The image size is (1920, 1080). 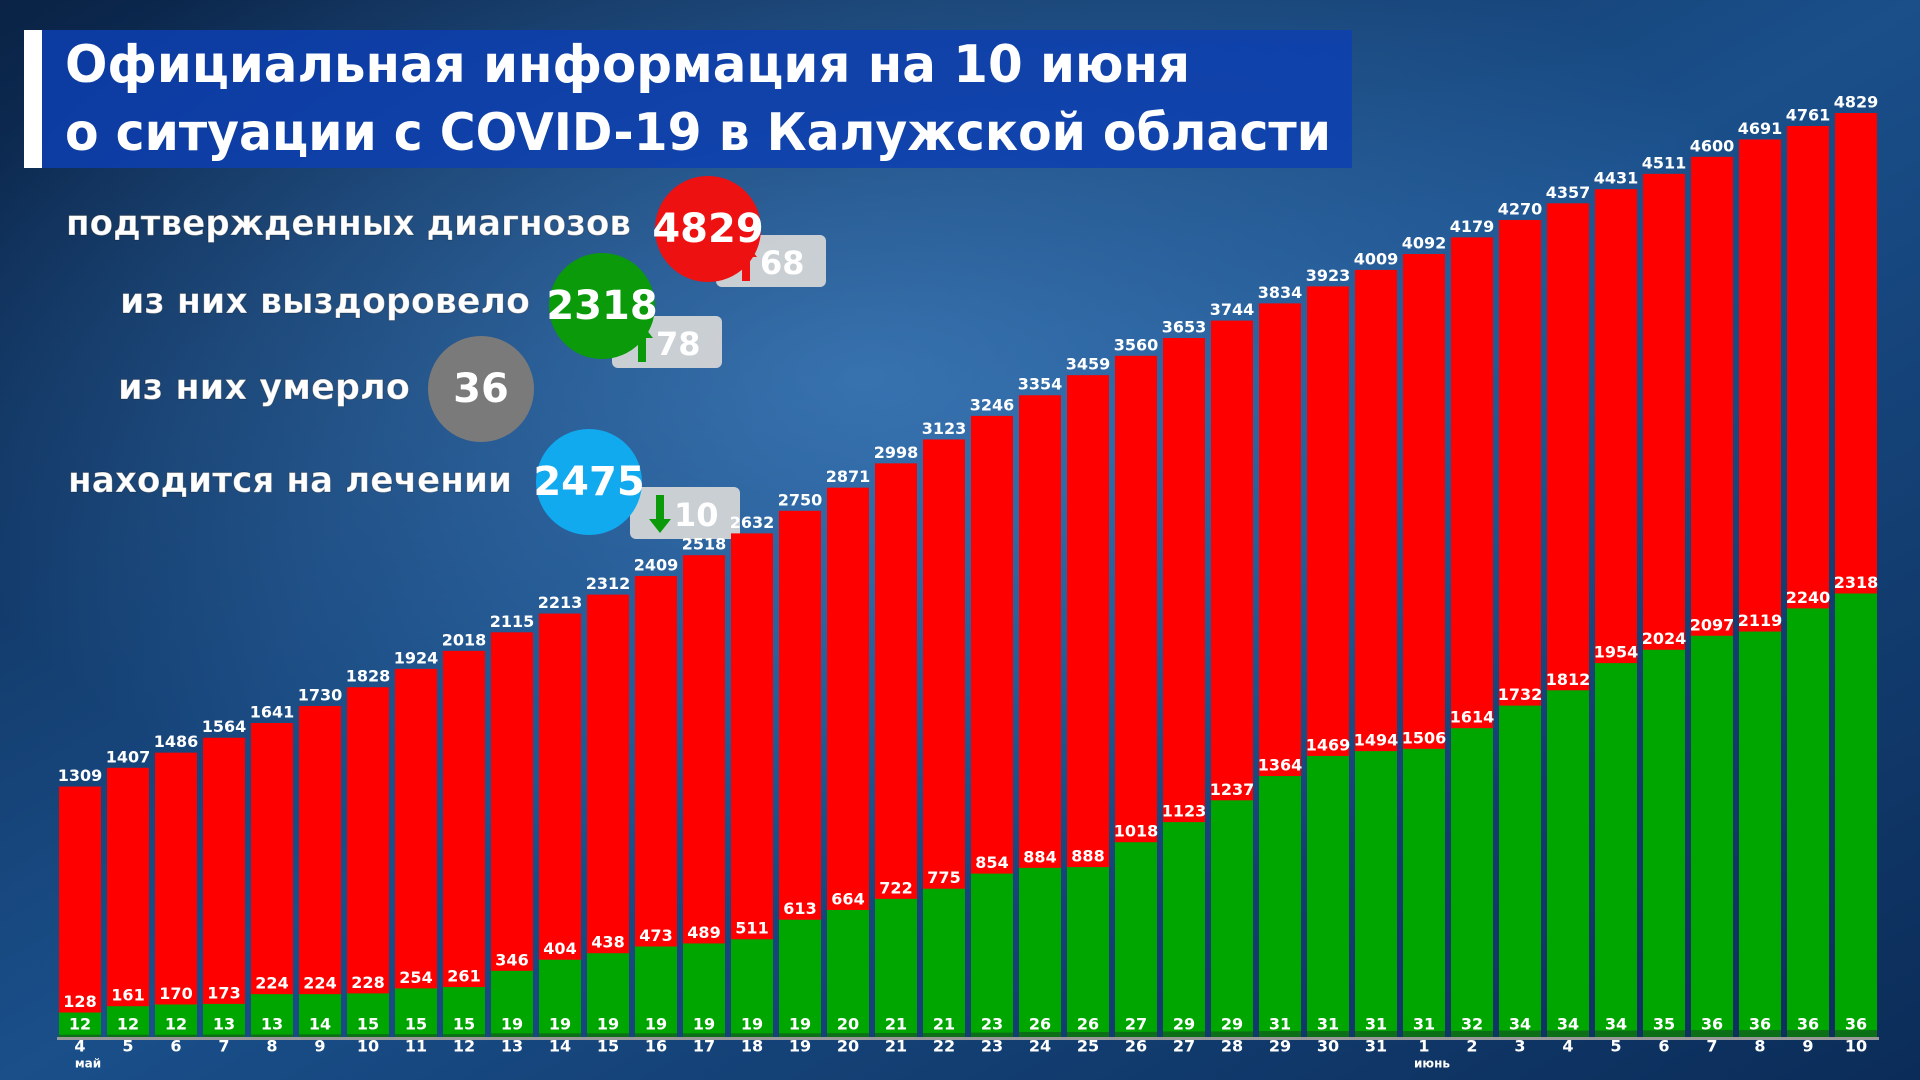 What do you see at coordinates (1424, 243) in the screenshot?
I see `value-label: 4092` at bounding box center [1424, 243].